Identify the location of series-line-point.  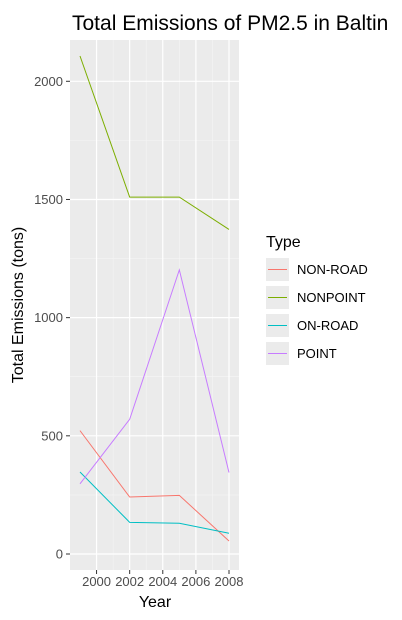
(154, 376).